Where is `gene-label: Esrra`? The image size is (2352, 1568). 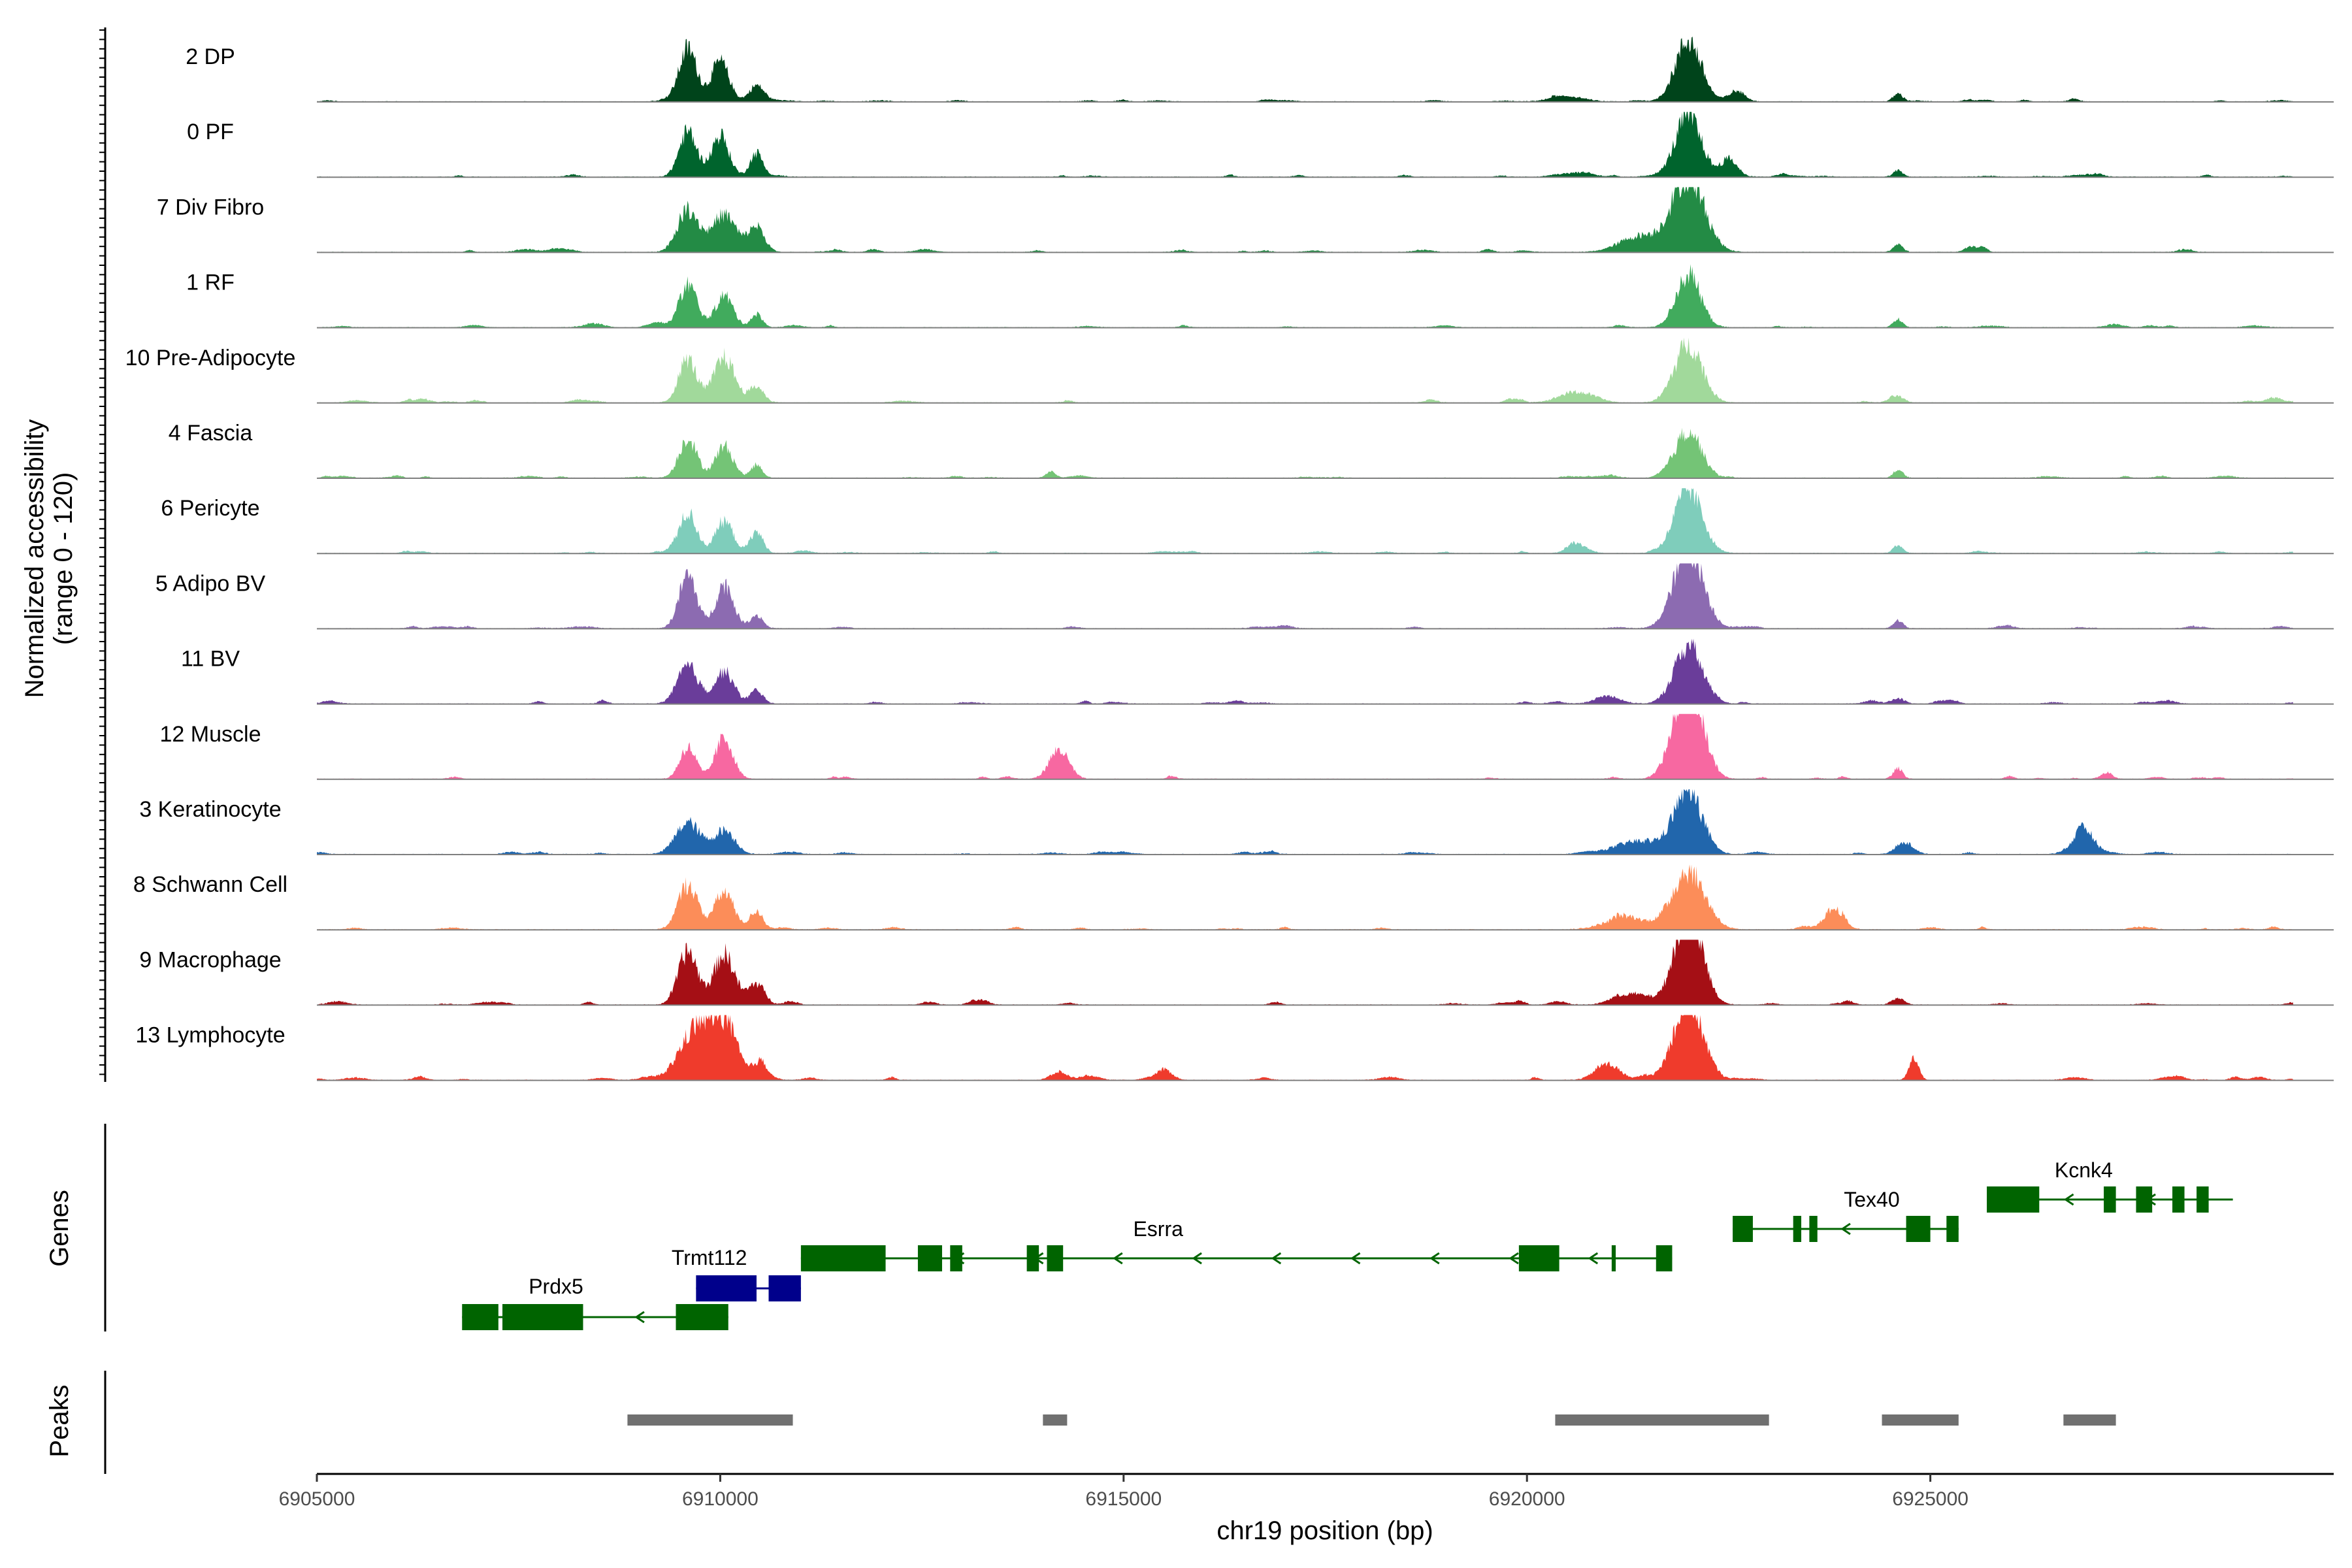 gene-label: Esrra is located at coordinates (1158, 1229).